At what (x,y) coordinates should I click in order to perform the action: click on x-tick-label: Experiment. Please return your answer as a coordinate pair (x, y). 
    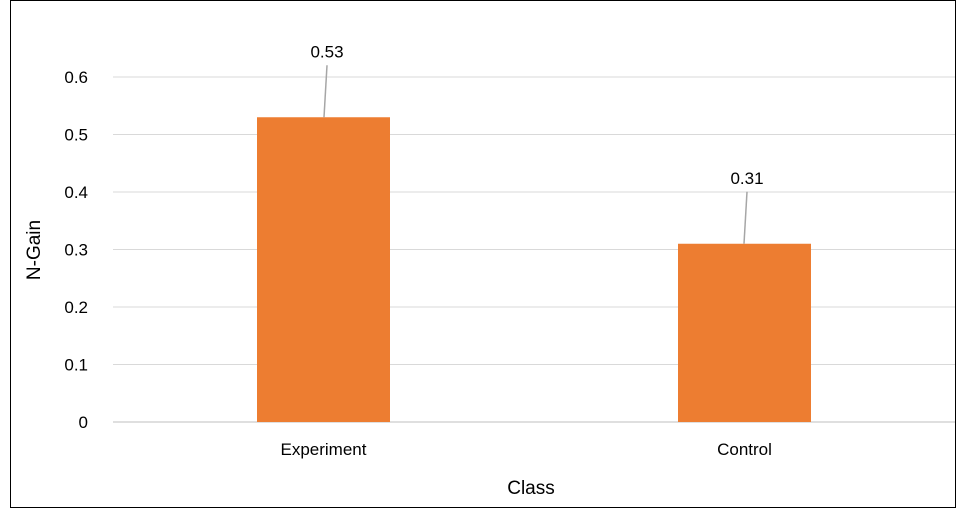
    Looking at the image, I should click on (324, 449).